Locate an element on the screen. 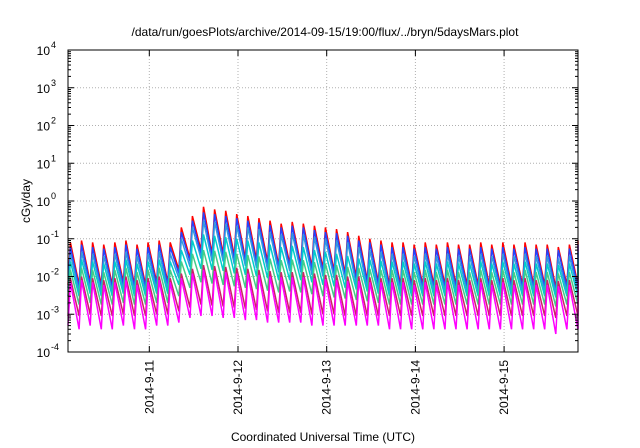 The image size is (640, 448). y-tick-exponent: 4 is located at coordinates (53, 45).